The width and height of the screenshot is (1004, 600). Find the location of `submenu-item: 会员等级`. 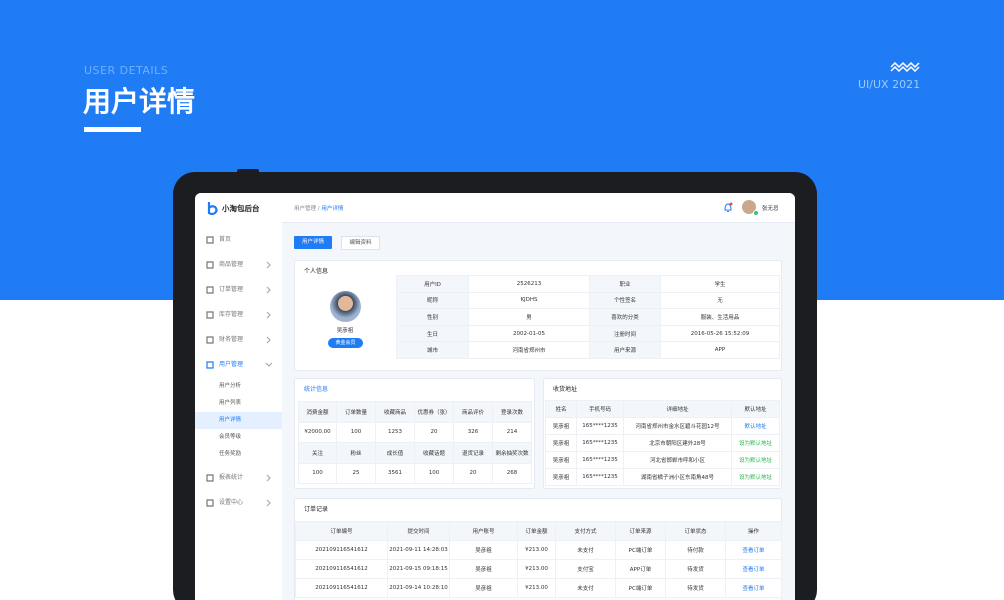

submenu-item: 会员等级 is located at coordinates (230, 437).